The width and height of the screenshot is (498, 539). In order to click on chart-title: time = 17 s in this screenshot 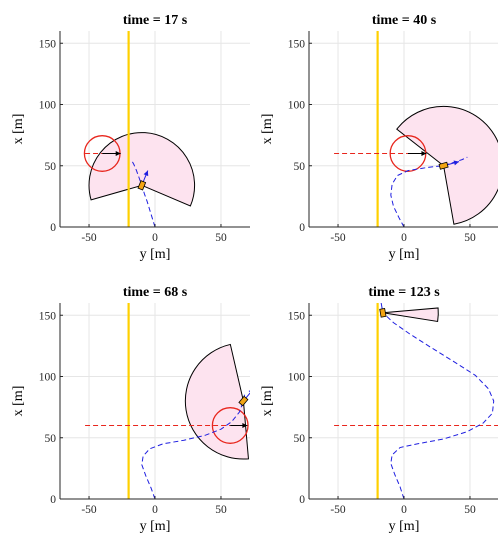, I will do `click(155, 20)`.